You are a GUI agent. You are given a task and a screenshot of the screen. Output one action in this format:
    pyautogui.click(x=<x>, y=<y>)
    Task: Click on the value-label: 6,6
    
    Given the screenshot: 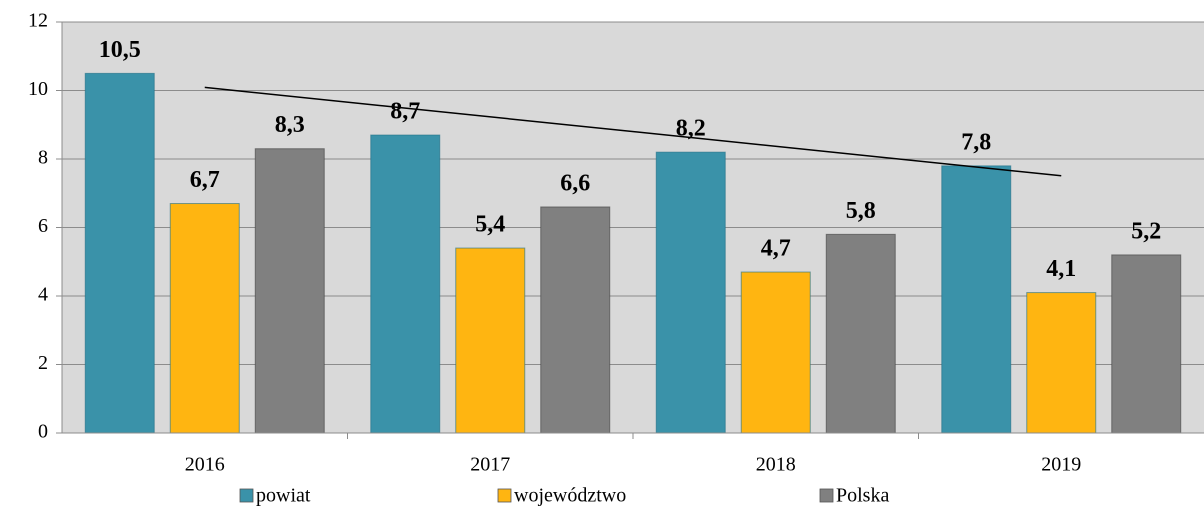 What is the action you would take?
    pyautogui.click(x=575, y=183)
    